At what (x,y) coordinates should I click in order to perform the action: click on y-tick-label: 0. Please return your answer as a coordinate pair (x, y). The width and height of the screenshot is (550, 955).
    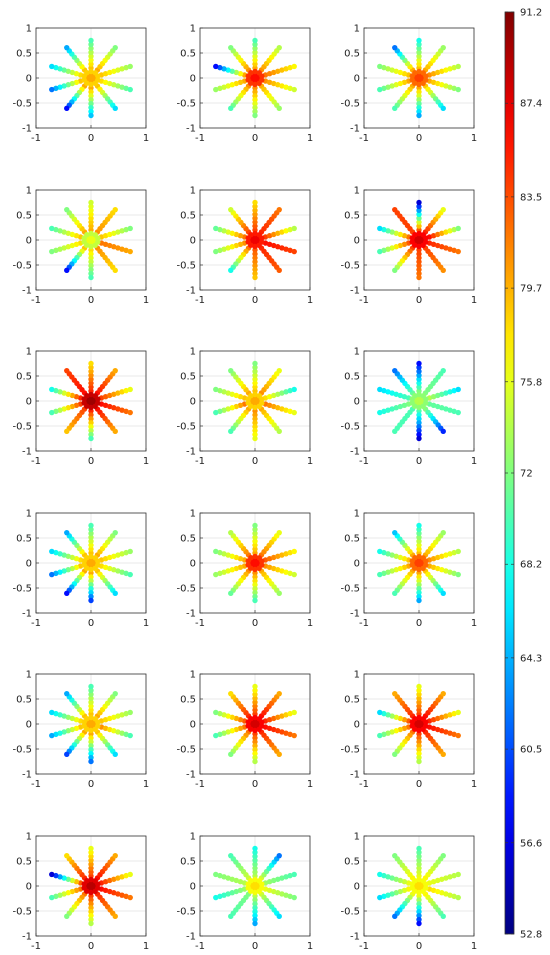
    Looking at the image, I should click on (193, 79).